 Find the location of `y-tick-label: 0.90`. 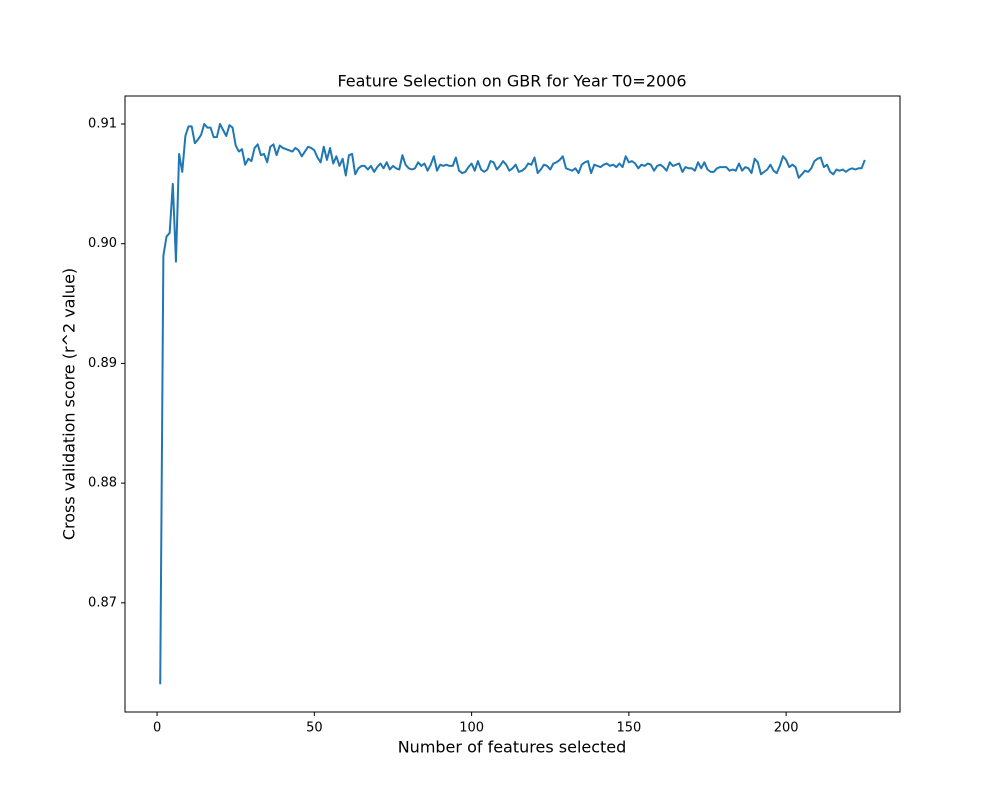

y-tick-label: 0.90 is located at coordinates (102, 243).